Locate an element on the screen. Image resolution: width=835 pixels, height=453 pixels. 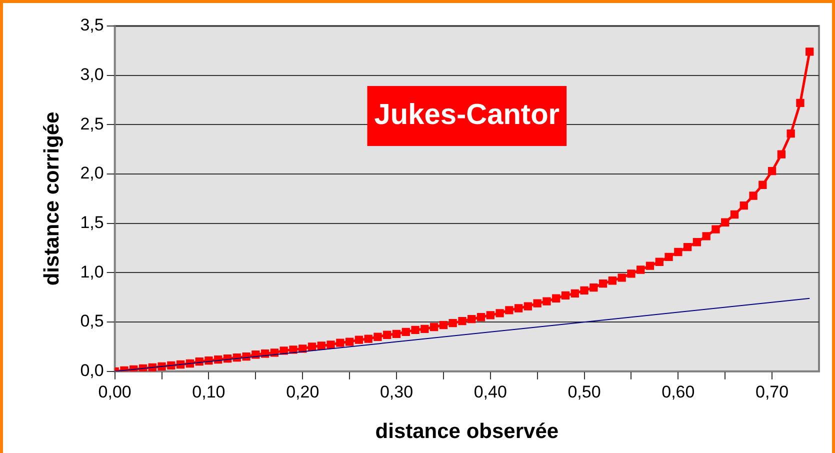
x-tick-label: 0,30 is located at coordinates (397, 392).